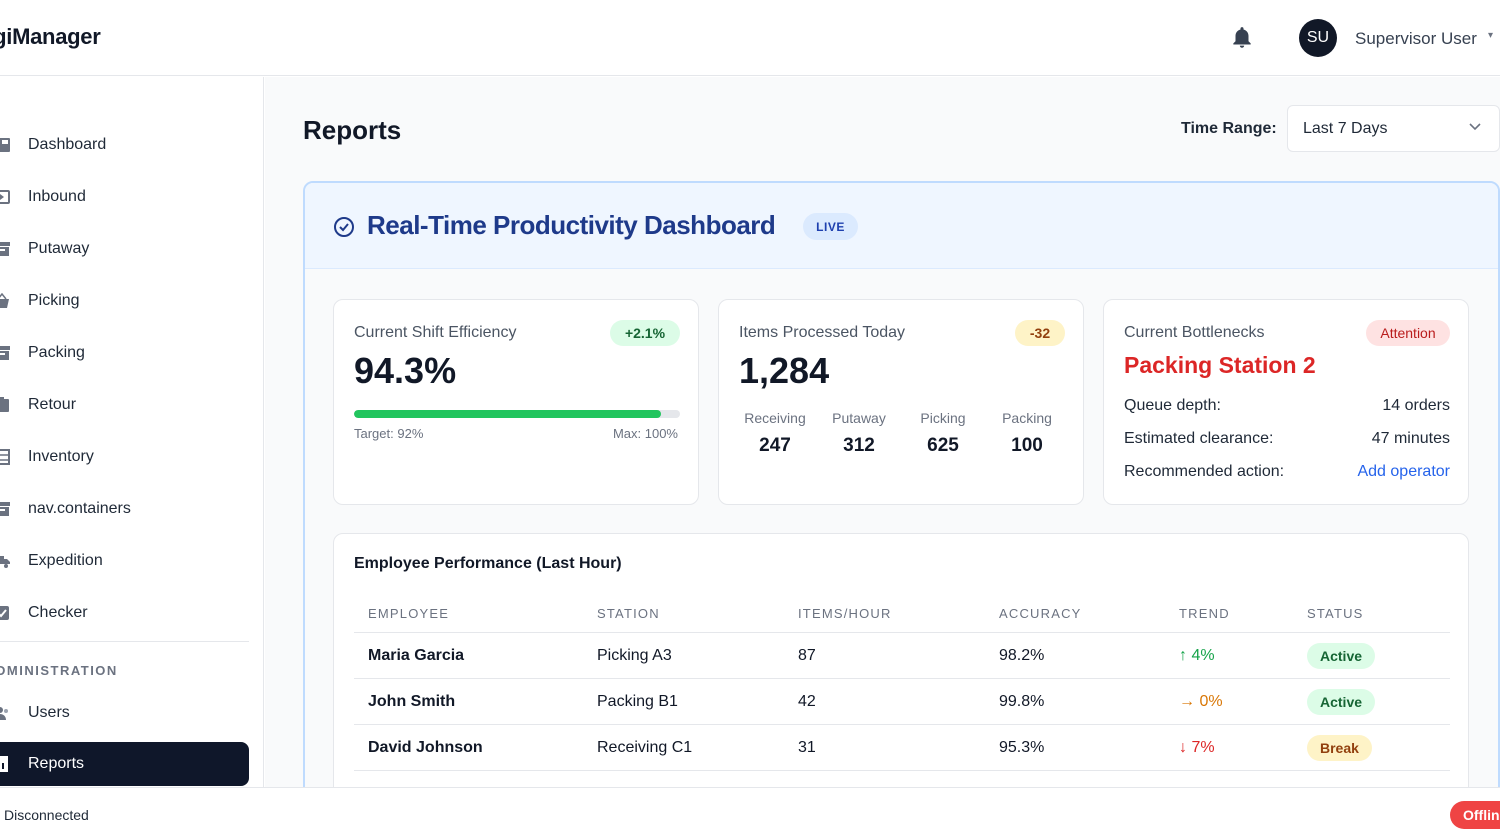 The image size is (1500, 840). I want to click on sidebar-item-users: Users, so click(124, 713).